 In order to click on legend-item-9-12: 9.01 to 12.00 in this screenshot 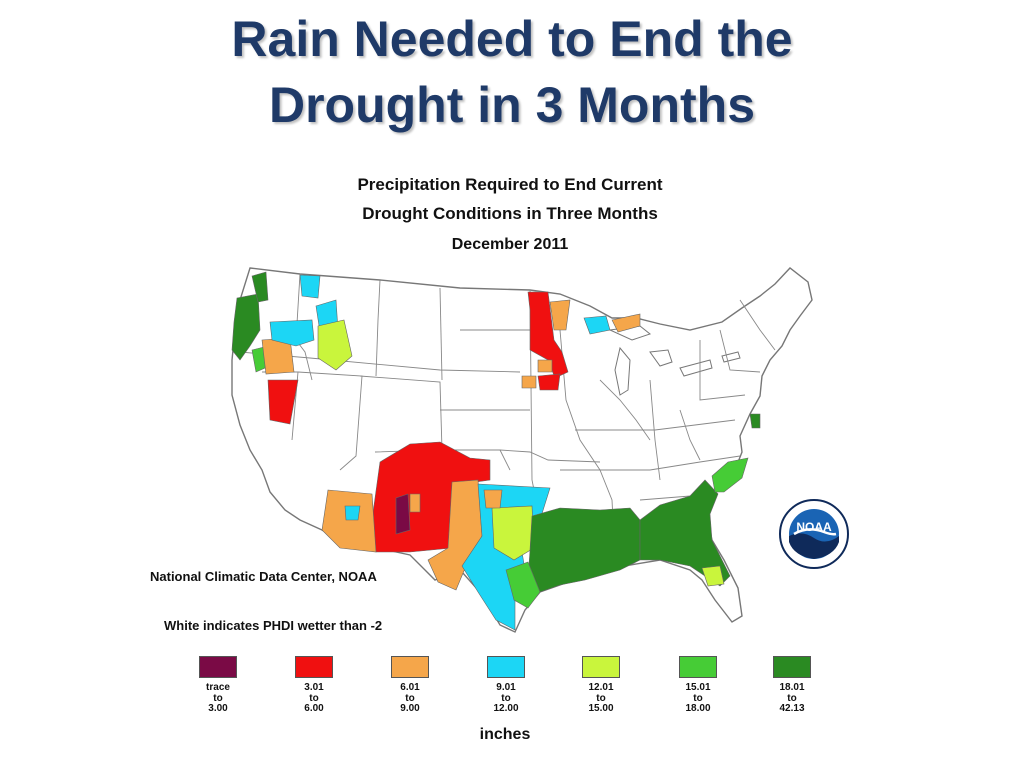, I will do `click(506, 685)`.